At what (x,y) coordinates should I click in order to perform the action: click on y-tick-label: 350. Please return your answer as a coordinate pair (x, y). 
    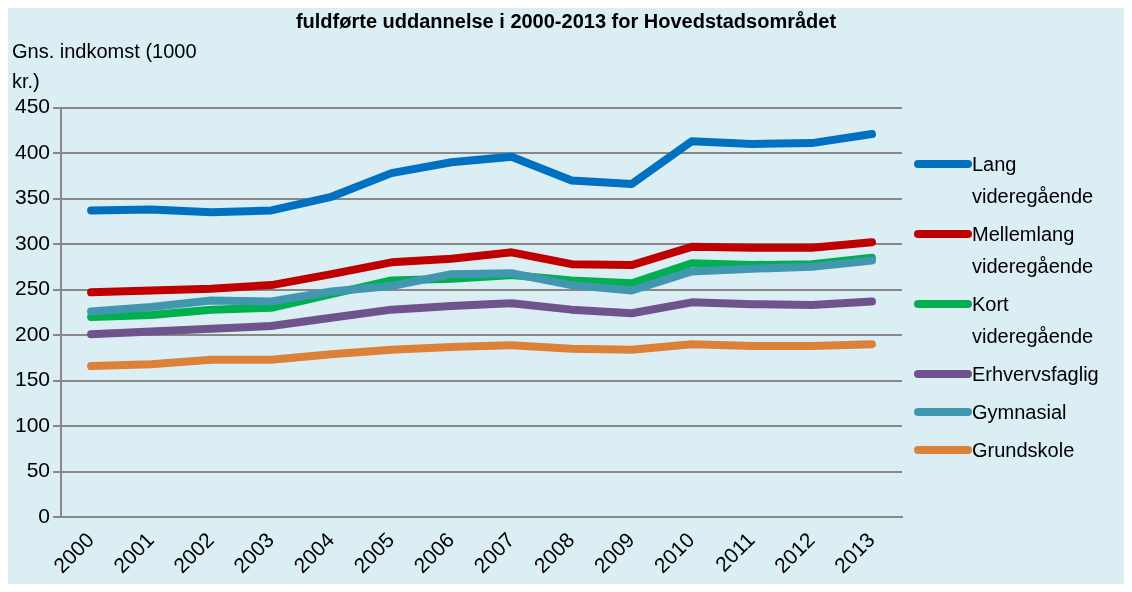
    Looking at the image, I should click on (32, 197).